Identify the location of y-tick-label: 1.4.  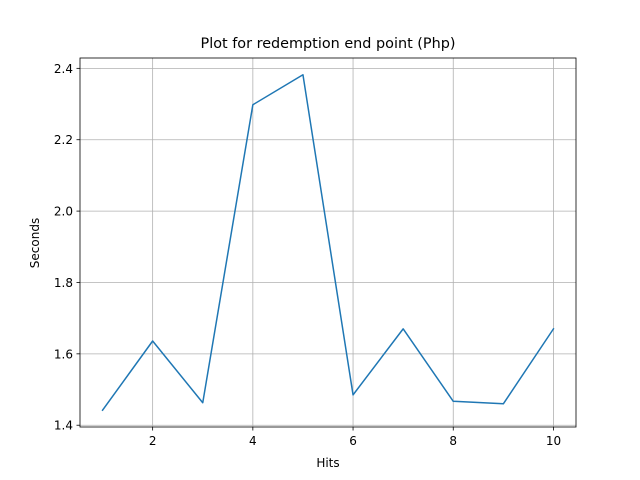
(63, 426).